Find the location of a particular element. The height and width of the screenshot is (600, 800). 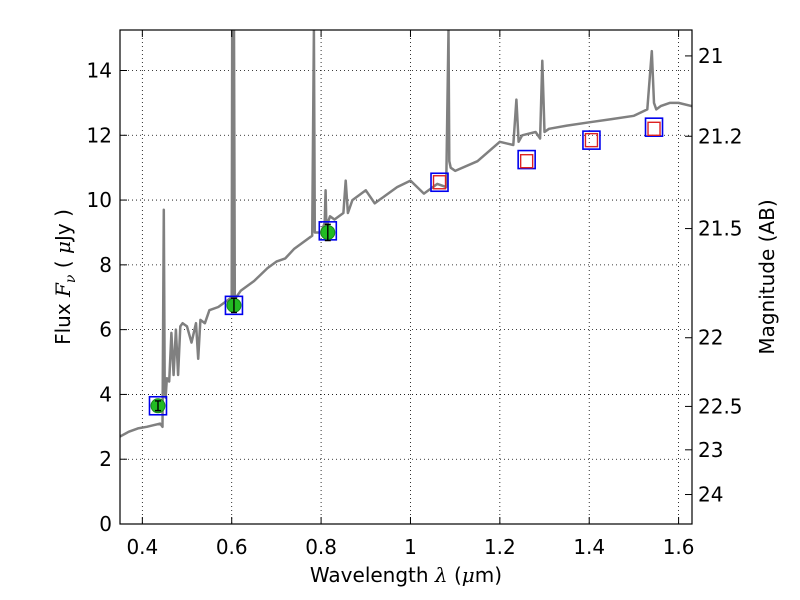

x-tick-label: 1.2 is located at coordinates (500, 547).